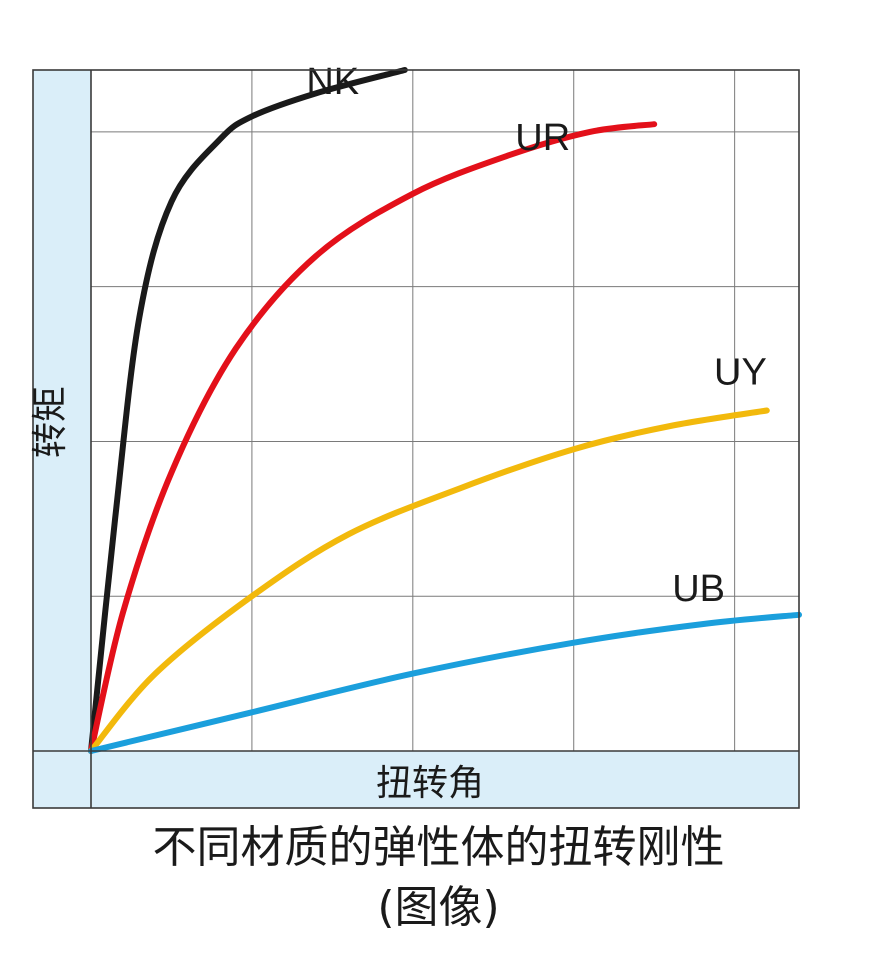  I want to click on series-line-ub, so click(445, 682).